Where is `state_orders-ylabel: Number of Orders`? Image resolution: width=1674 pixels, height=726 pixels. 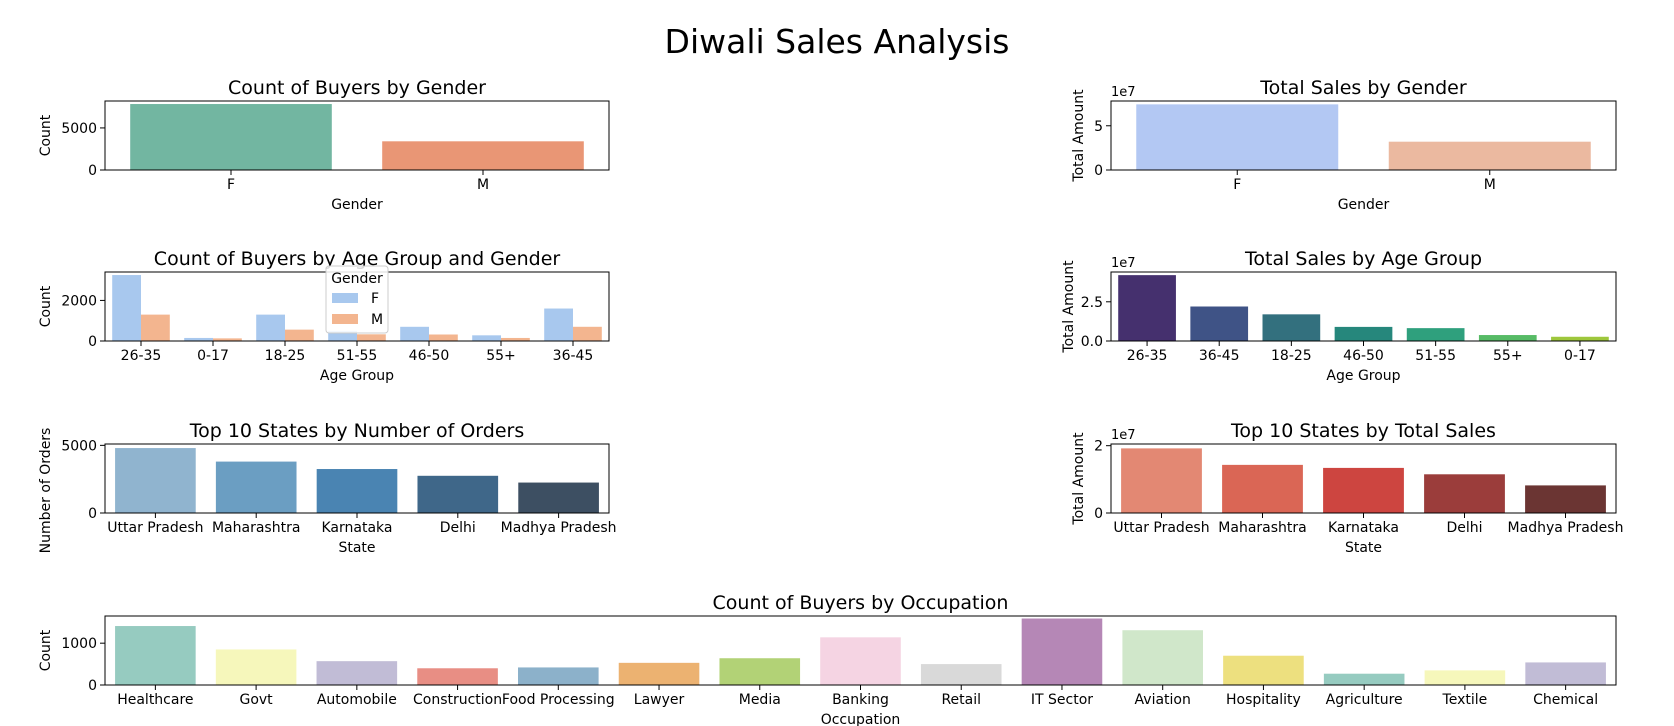
state_orders-ylabel: Number of Orders is located at coordinates (46, 491).